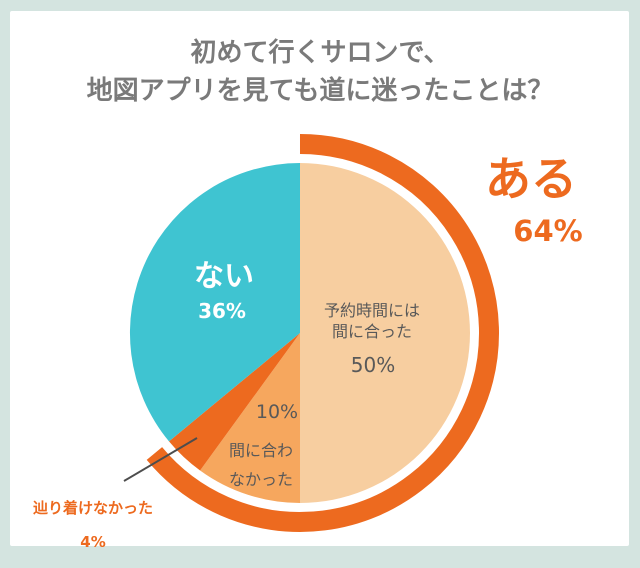 This screenshot has width=640, height=568. What do you see at coordinates (531, 179) in the screenshot?
I see `answer-yes-label: ある` at bounding box center [531, 179].